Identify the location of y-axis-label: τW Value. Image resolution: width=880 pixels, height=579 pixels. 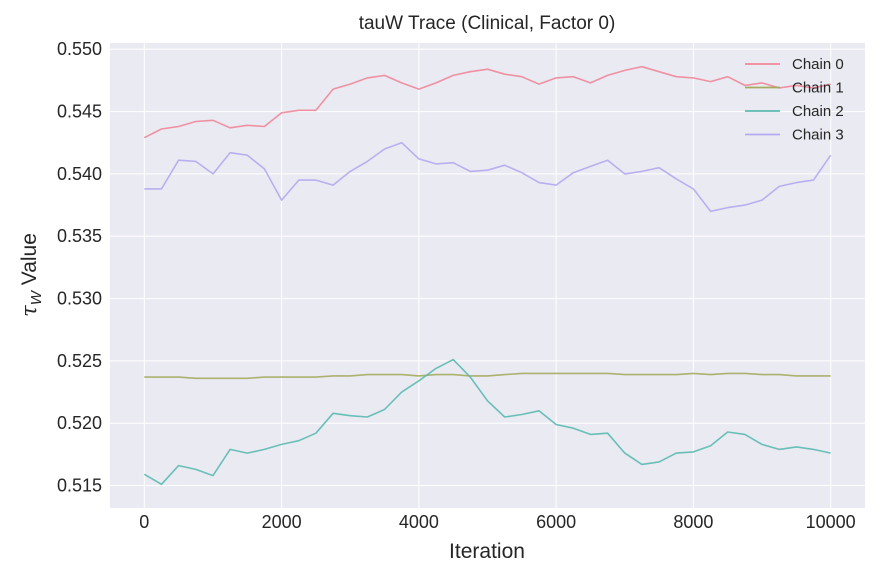
(31, 275).